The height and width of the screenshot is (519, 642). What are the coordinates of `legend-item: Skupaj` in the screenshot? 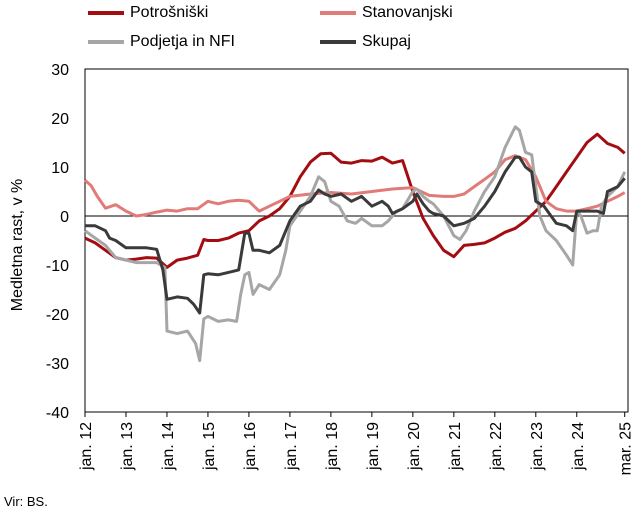 It's located at (365, 42).